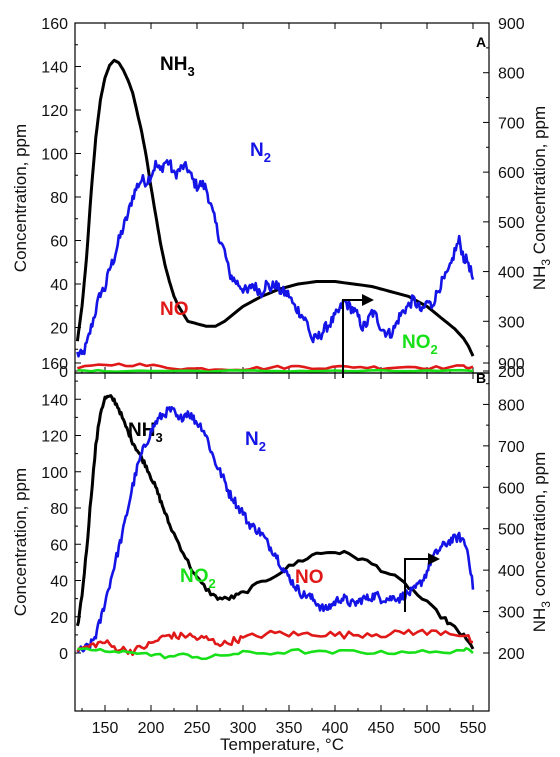  What do you see at coordinates (541, 542) in the screenshot?
I see `y2-axis-label: NH3 concentration, ppm` at bounding box center [541, 542].